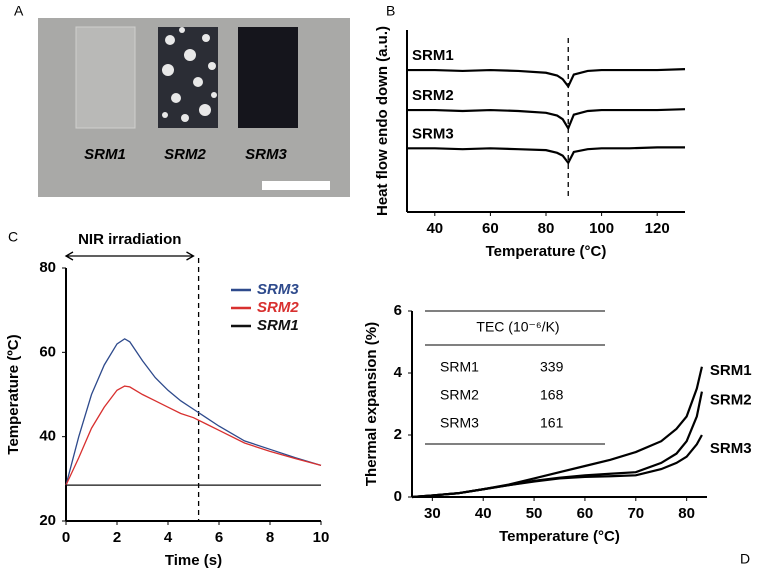 The height and width of the screenshot is (574, 757). Describe the element at coordinates (117, 537) in the screenshot. I see `x-tick-label: 2` at that location.